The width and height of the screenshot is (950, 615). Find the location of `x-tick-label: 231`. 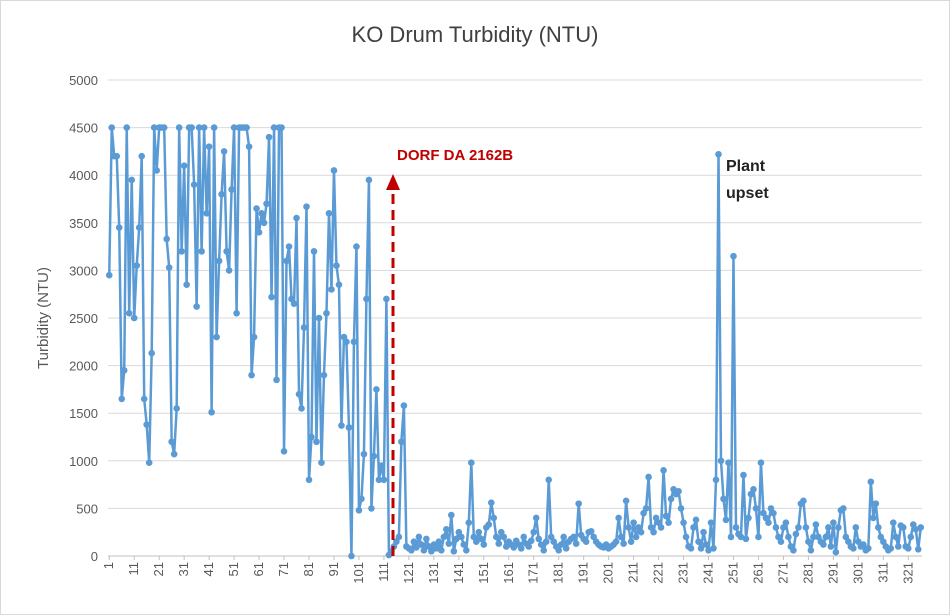

x-tick-label: 231 is located at coordinates (683, 573).